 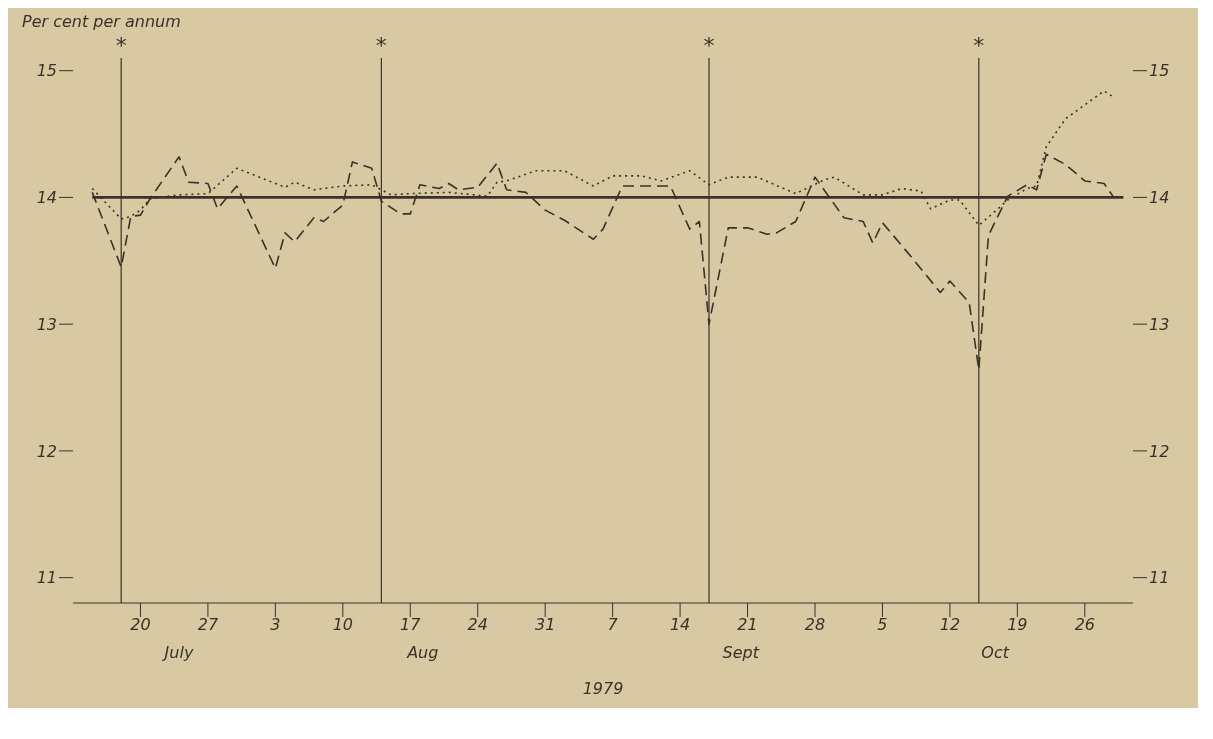 What do you see at coordinates (1084, 625) in the screenshot?
I see `x-tick-label: 26` at bounding box center [1084, 625].